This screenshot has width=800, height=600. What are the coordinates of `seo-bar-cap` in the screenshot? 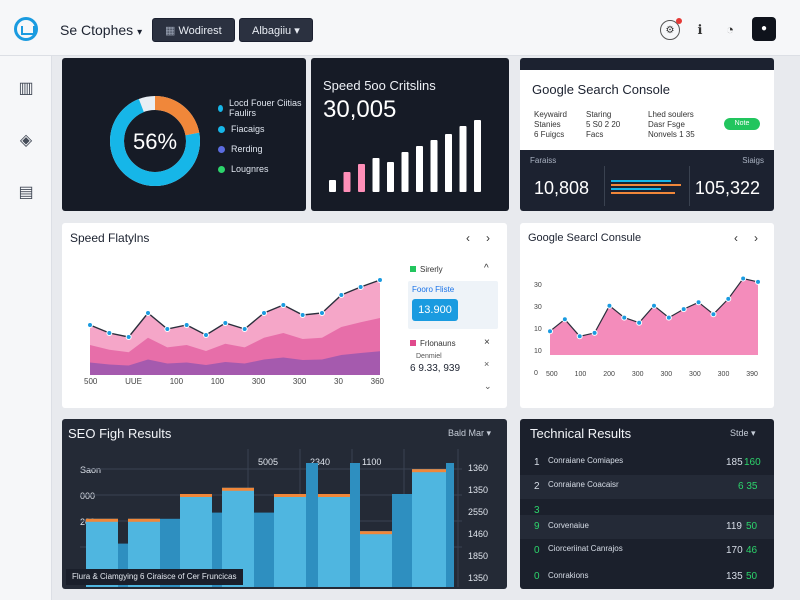 It's located at (376, 533).